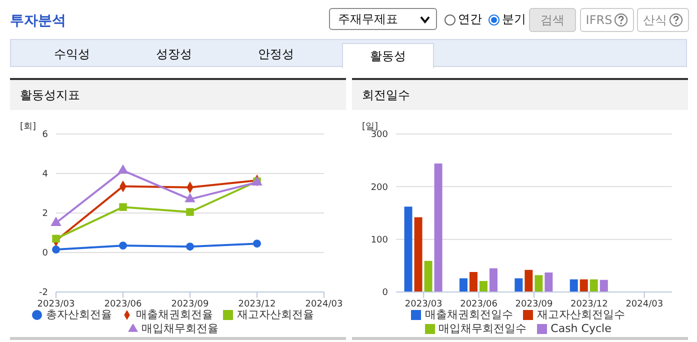  What do you see at coordinates (275, 314) in the screenshot?
I see `legend-label: 재고자산회전율` at bounding box center [275, 314].